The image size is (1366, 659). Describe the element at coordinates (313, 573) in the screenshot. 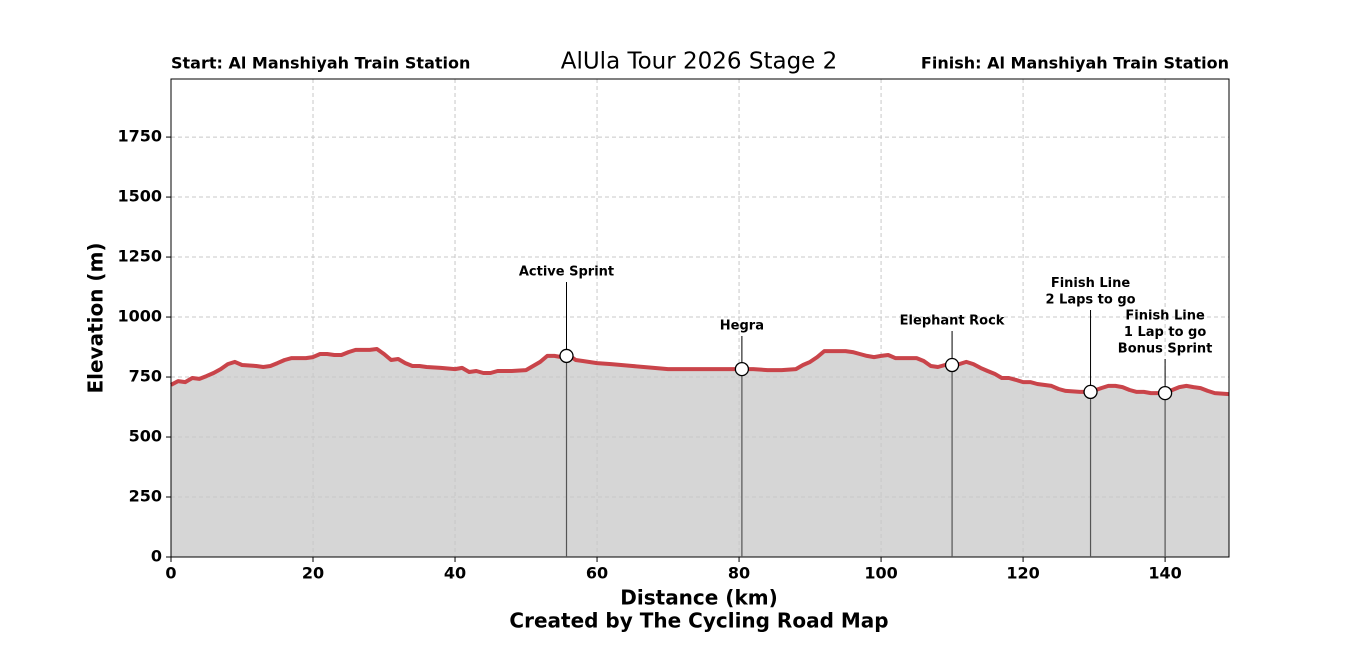

I see `x-tick-label: 20` at that location.